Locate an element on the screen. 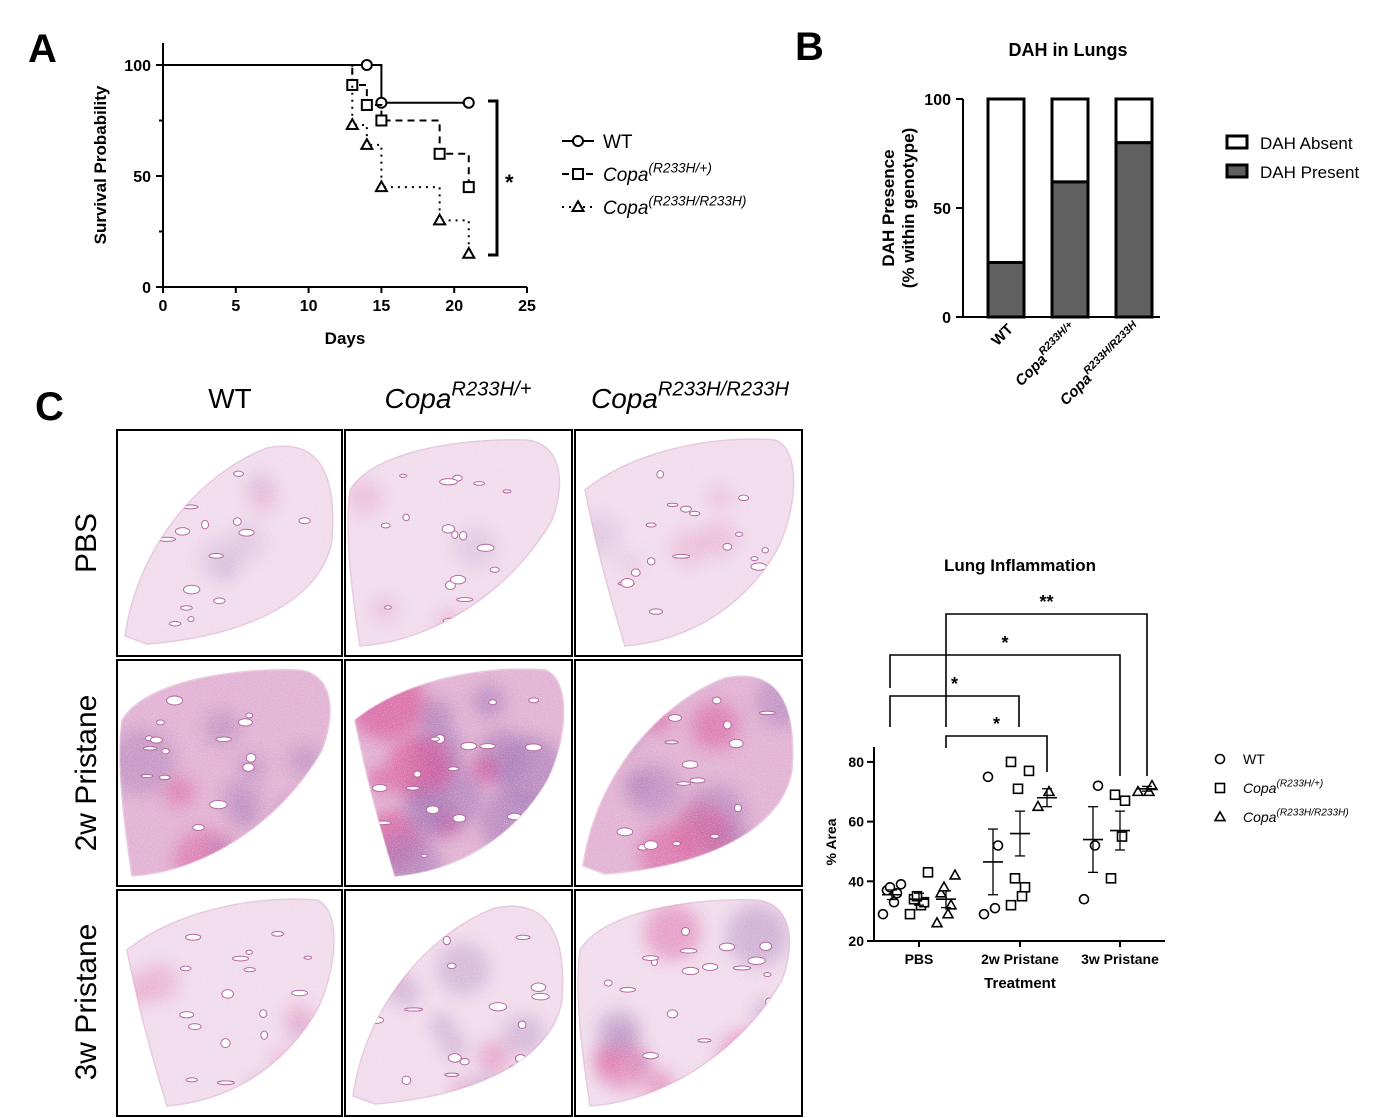  inflammation-x-tick-label: 3w Pristane is located at coordinates (1120, 959).